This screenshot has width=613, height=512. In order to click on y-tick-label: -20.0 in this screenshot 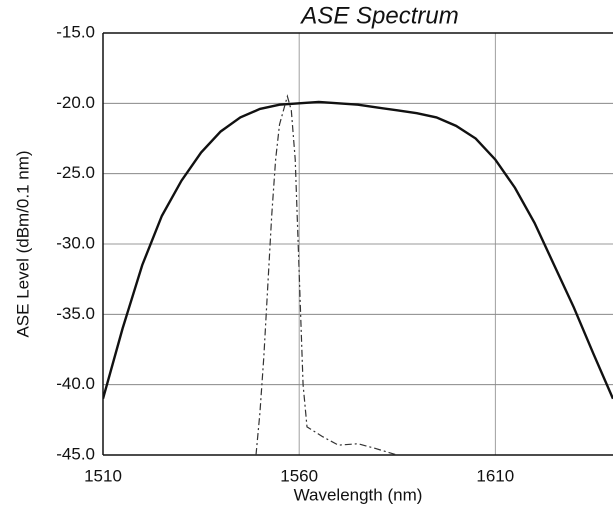, I will do `click(75, 102)`.